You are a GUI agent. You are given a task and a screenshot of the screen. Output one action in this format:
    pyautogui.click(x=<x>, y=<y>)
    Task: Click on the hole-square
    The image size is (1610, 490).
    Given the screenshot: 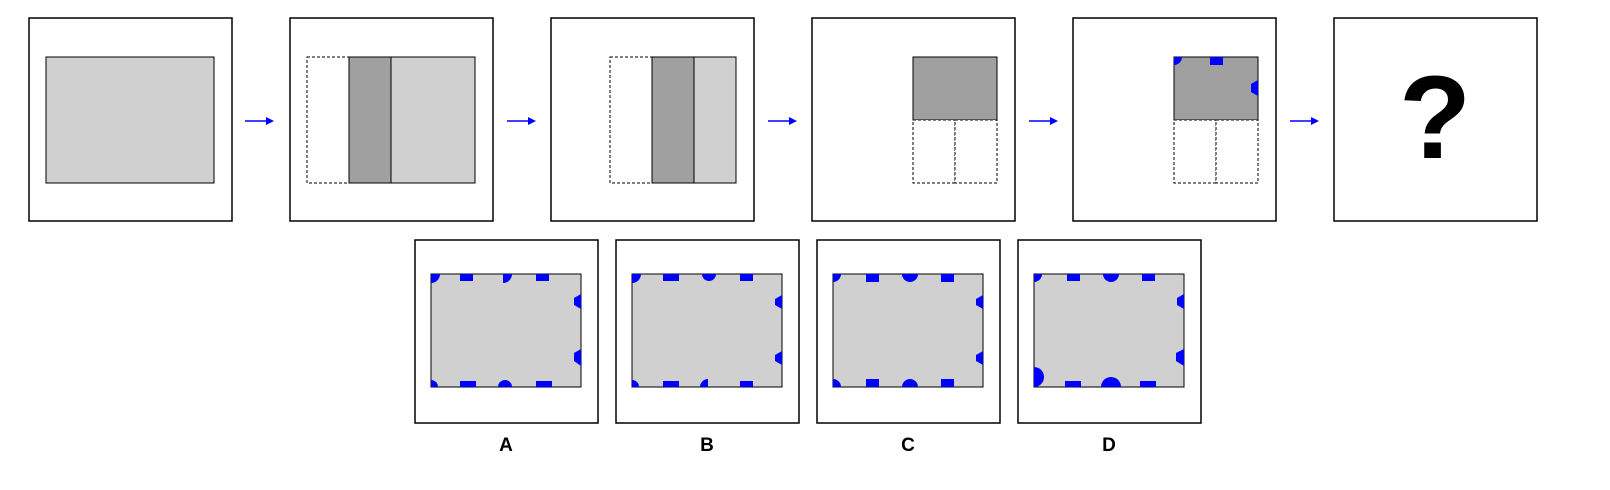 What is the action you would take?
    pyautogui.click(x=1216, y=61)
    